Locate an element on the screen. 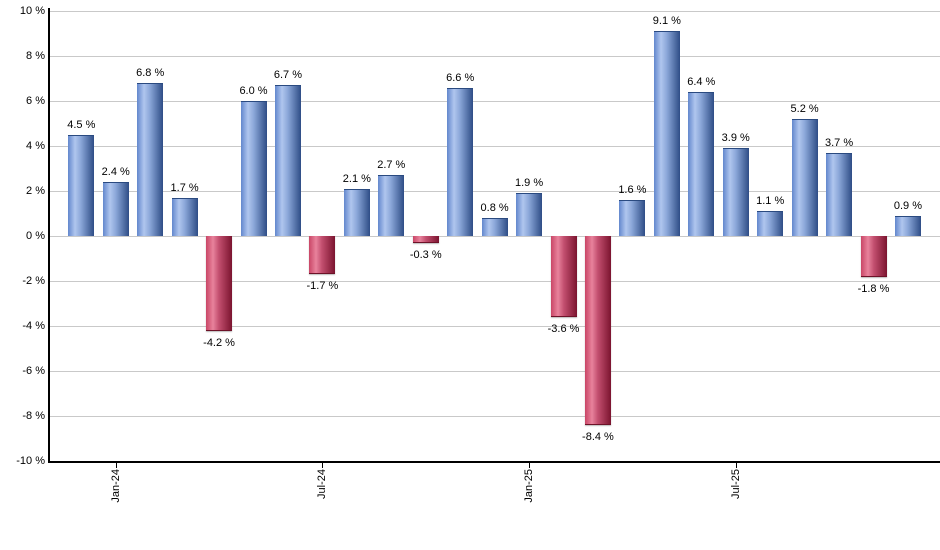  y-axis-tick-label: 10 % is located at coordinates (32, 11).